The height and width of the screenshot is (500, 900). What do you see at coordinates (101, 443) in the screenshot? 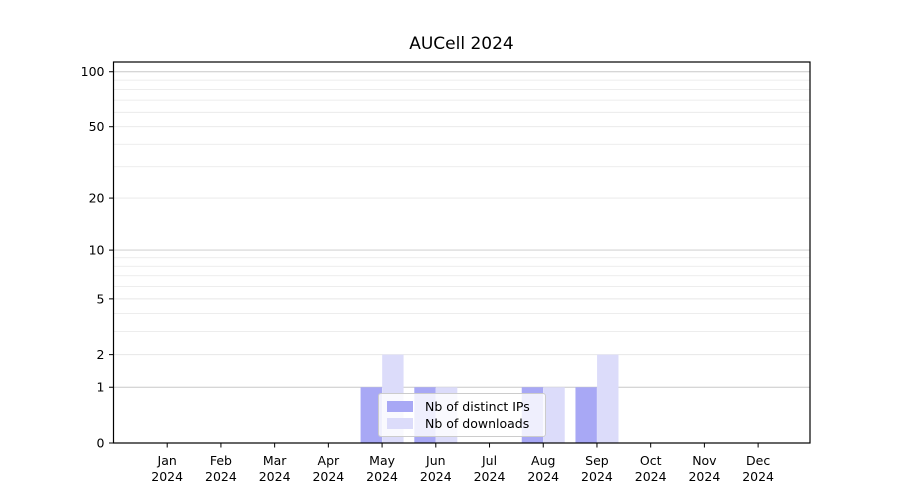
I see `y-tick-label: 0` at bounding box center [101, 443].